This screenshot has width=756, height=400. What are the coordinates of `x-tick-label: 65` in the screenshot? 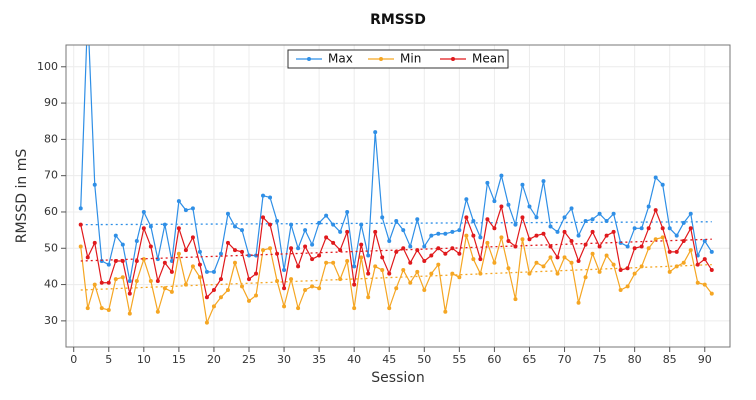 It's located at (529, 359).